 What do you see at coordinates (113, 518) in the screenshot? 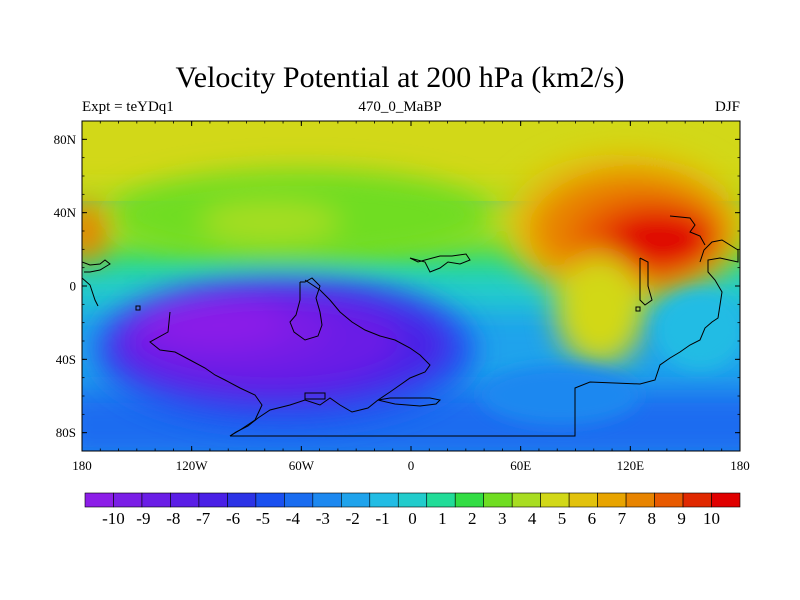
I see `colorbar-label: -10` at bounding box center [113, 518].